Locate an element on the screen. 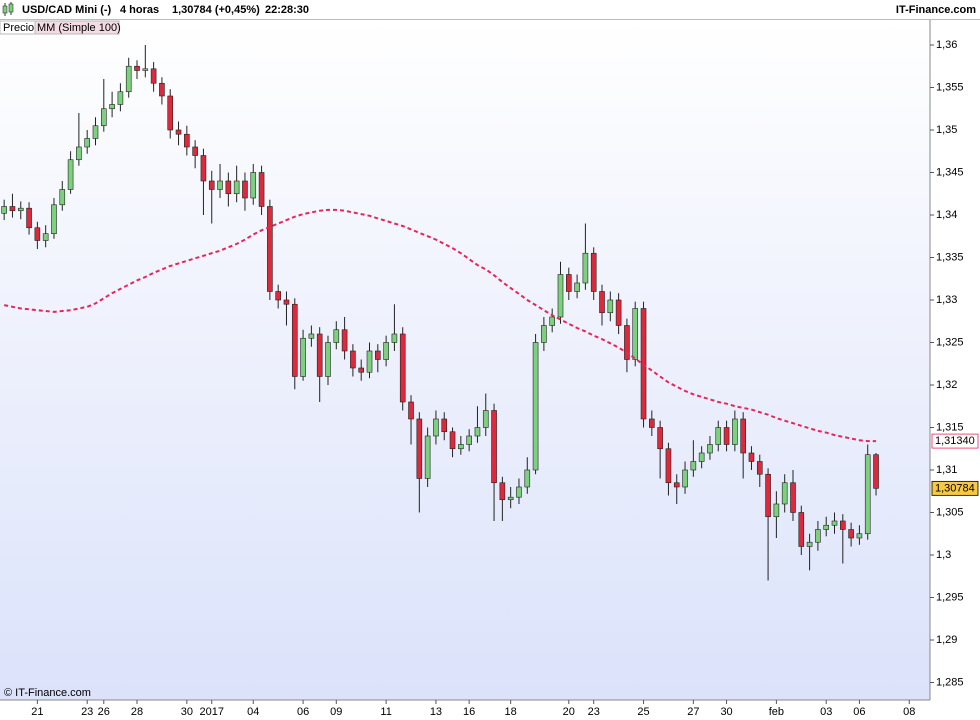  x-tick-label: 27 is located at coordinates (693, 712).